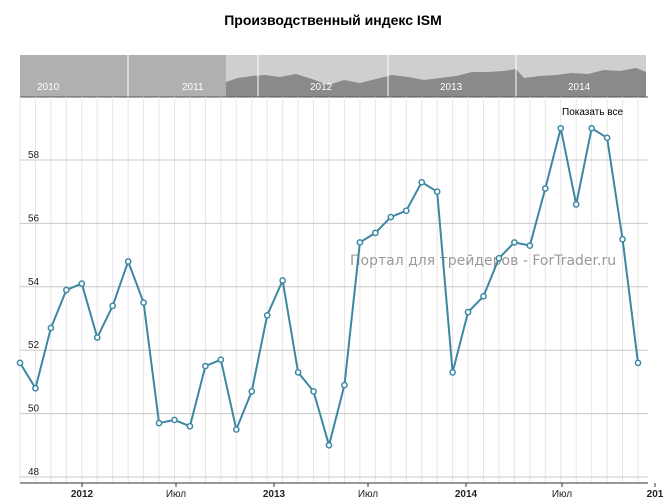 This screenshot has width=666, height=500. Describe the element at coordinates (193, 87) in the screenshot. I see `navigator-year-label: 2011` at that location.